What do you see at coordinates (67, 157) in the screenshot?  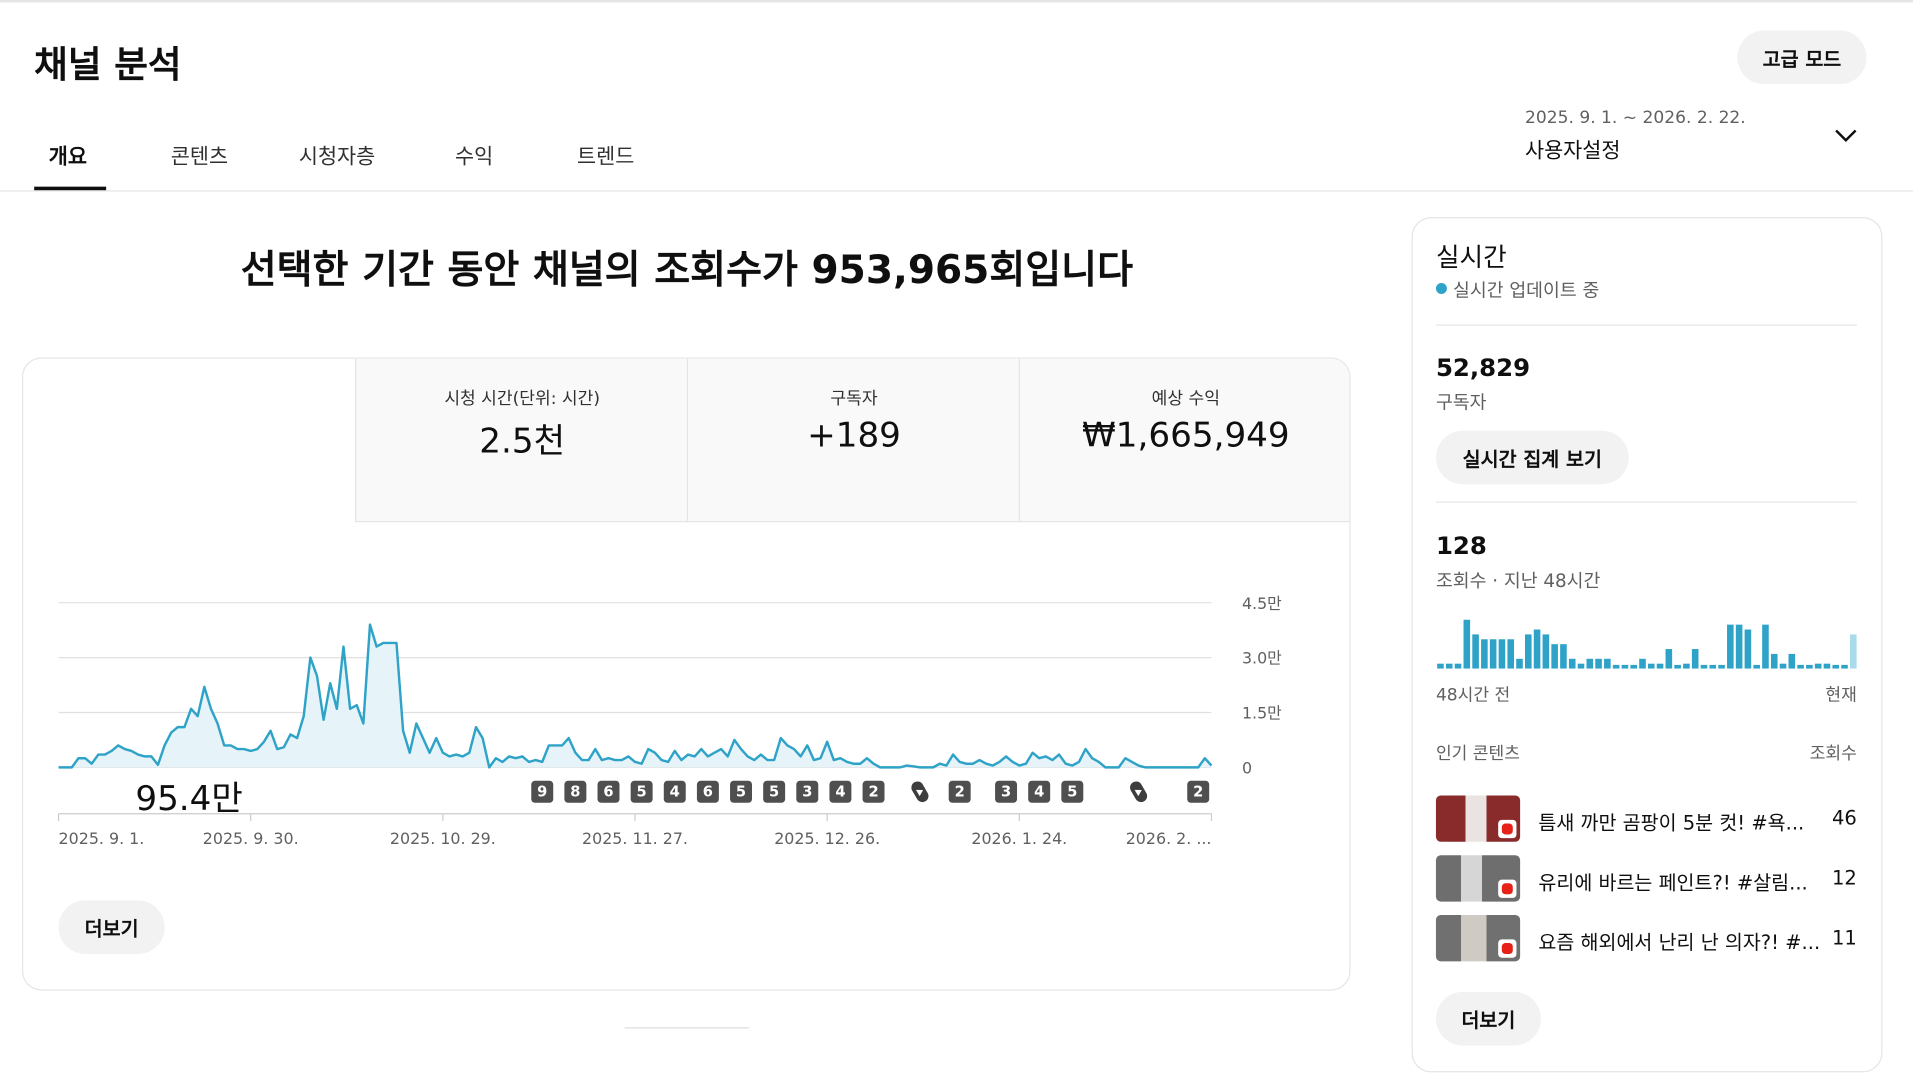 I see `tab: 개요` at bounding box center [67, 157].